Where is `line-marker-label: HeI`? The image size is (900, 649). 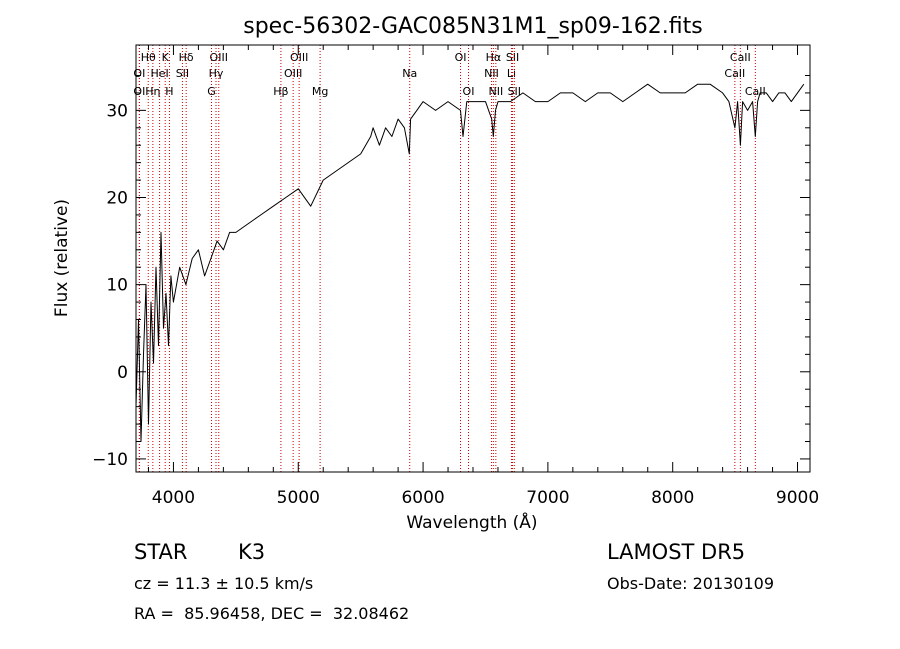 line-marker-label: HeI is located at coordinates (159, 73).